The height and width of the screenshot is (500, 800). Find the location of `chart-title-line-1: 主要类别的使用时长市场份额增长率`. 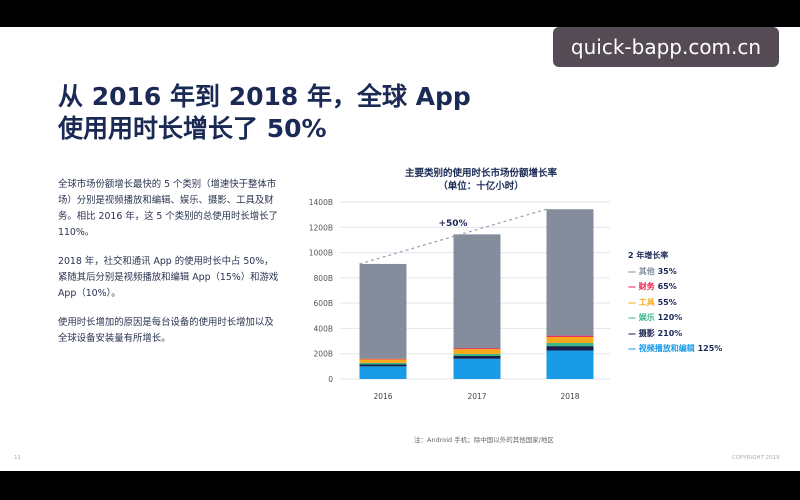

chart-title-line-1: 主要类别的使用时长市场份额增长率 is located at coordinates (480, 173).